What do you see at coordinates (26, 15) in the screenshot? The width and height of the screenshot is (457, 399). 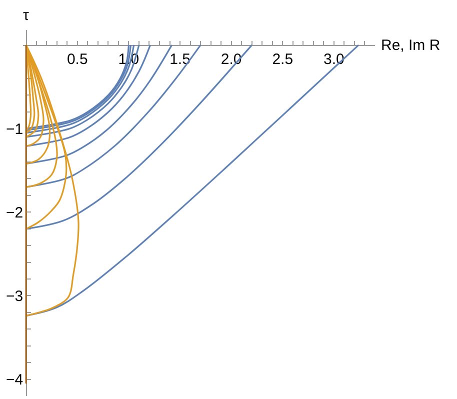 I see `y-axis-title: τ` at bounding box center [26, 15].